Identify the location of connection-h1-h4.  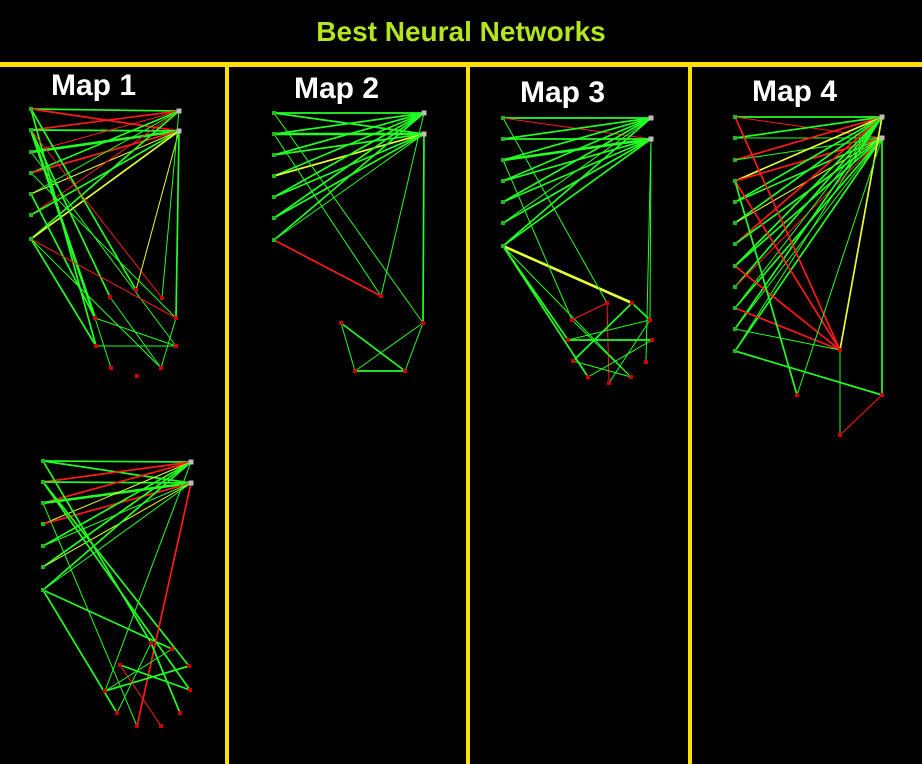
(138, 670).